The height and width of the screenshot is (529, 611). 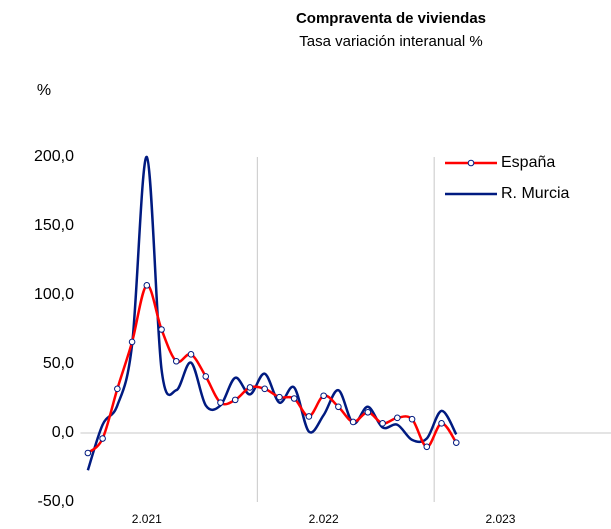 What do you see at coordinates (54, 156) in the screenshot?
I see `y-tick-label: 200,0` at bounding box center [54, 156].